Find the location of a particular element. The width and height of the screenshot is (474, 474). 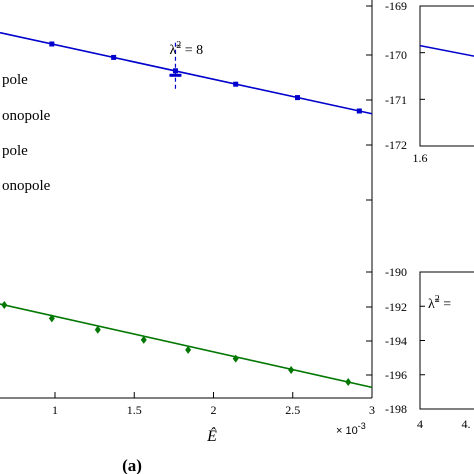

x-tick-label: 2 is located at coordinates (214, 410).